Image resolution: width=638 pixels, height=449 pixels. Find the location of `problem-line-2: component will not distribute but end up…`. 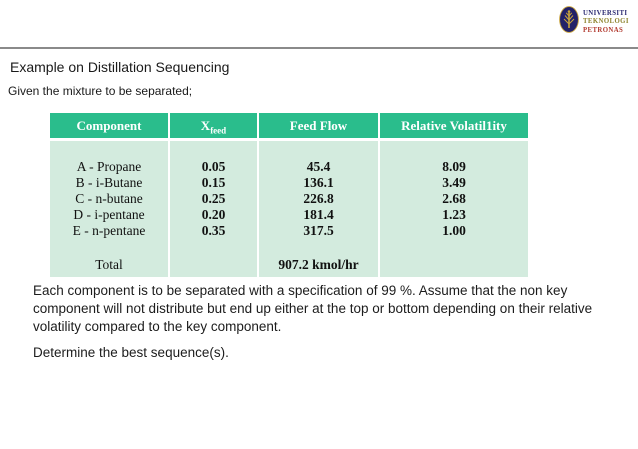

problem-line-2: component will not distribute but end up… is located at coordinates (313, 308).